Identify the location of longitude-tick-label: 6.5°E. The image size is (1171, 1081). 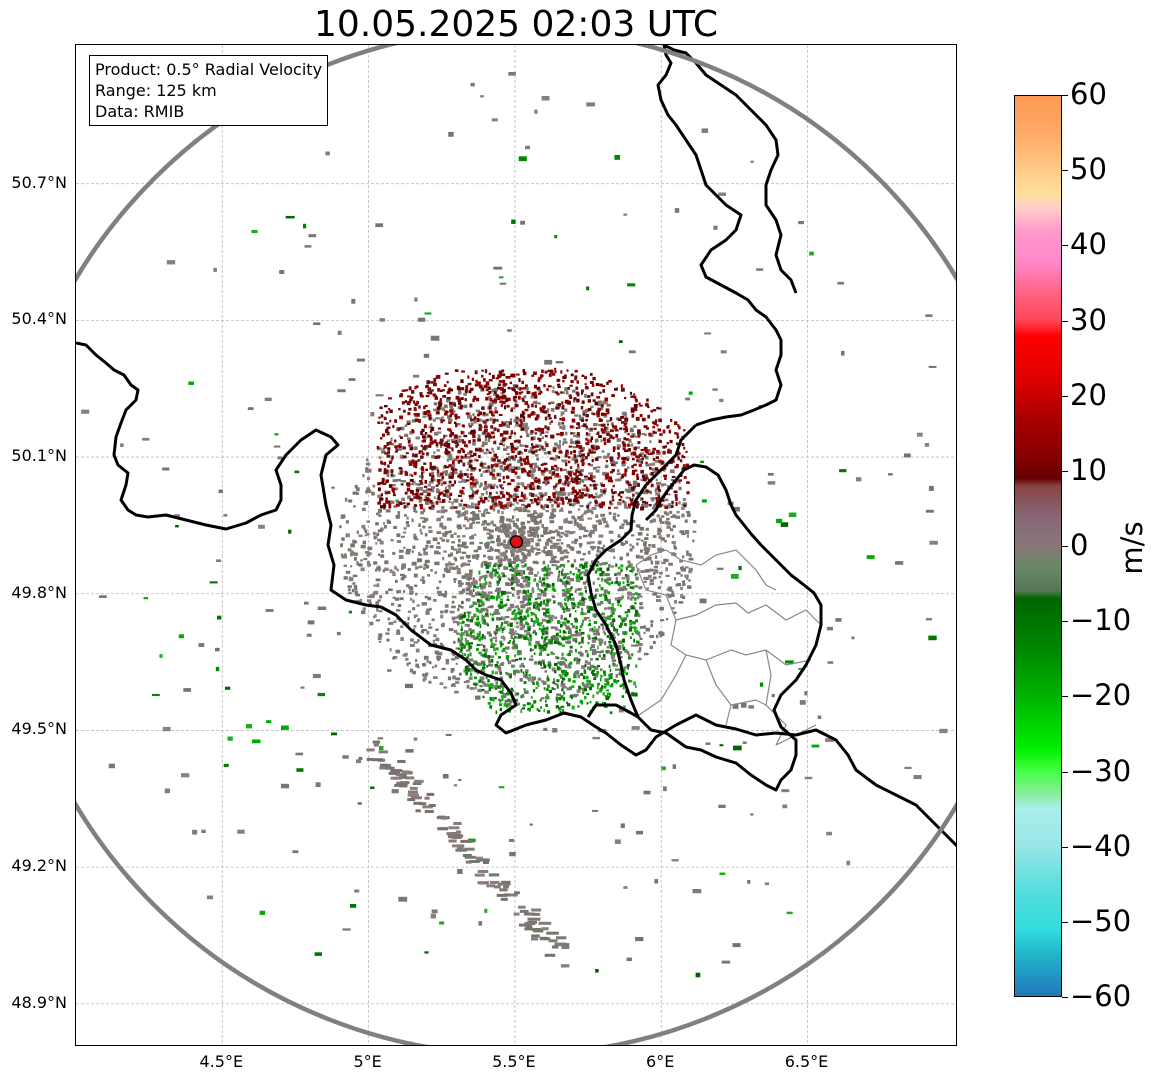
(806, 1061).